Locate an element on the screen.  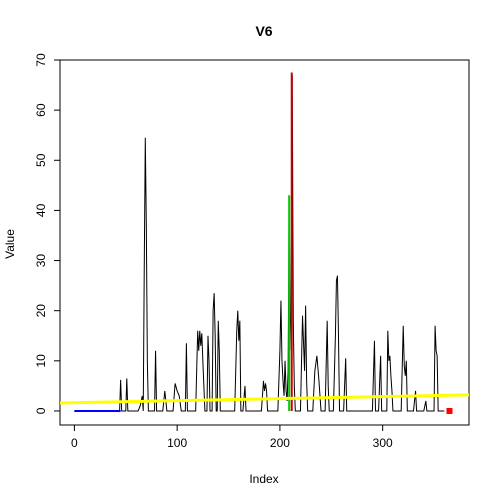
x-tick-label: 300 is located at coordinates (383, 443).